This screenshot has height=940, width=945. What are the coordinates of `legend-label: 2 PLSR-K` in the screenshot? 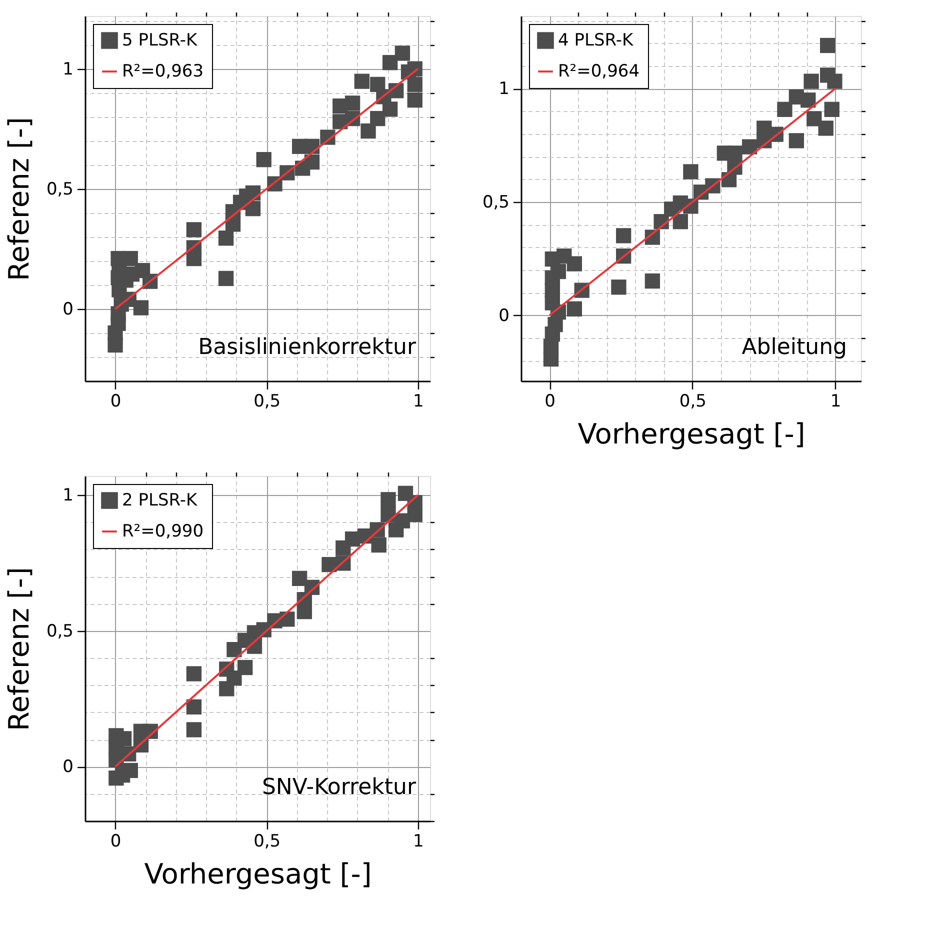 It's located at (160, 500).